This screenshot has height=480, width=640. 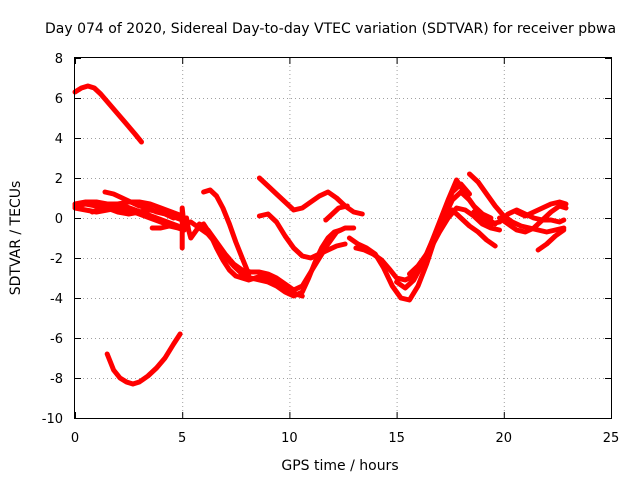 What do you see at coordinates (52, 419) in the screenshot?
I see `y-tick-label: -10` at bounding box center [52, 419].